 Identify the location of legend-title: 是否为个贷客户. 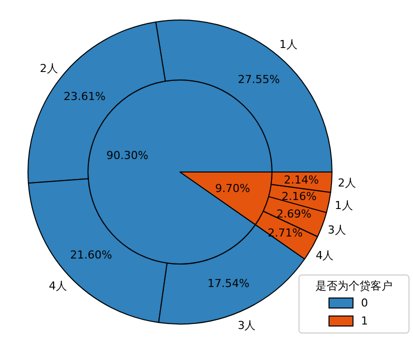
(354, 286).